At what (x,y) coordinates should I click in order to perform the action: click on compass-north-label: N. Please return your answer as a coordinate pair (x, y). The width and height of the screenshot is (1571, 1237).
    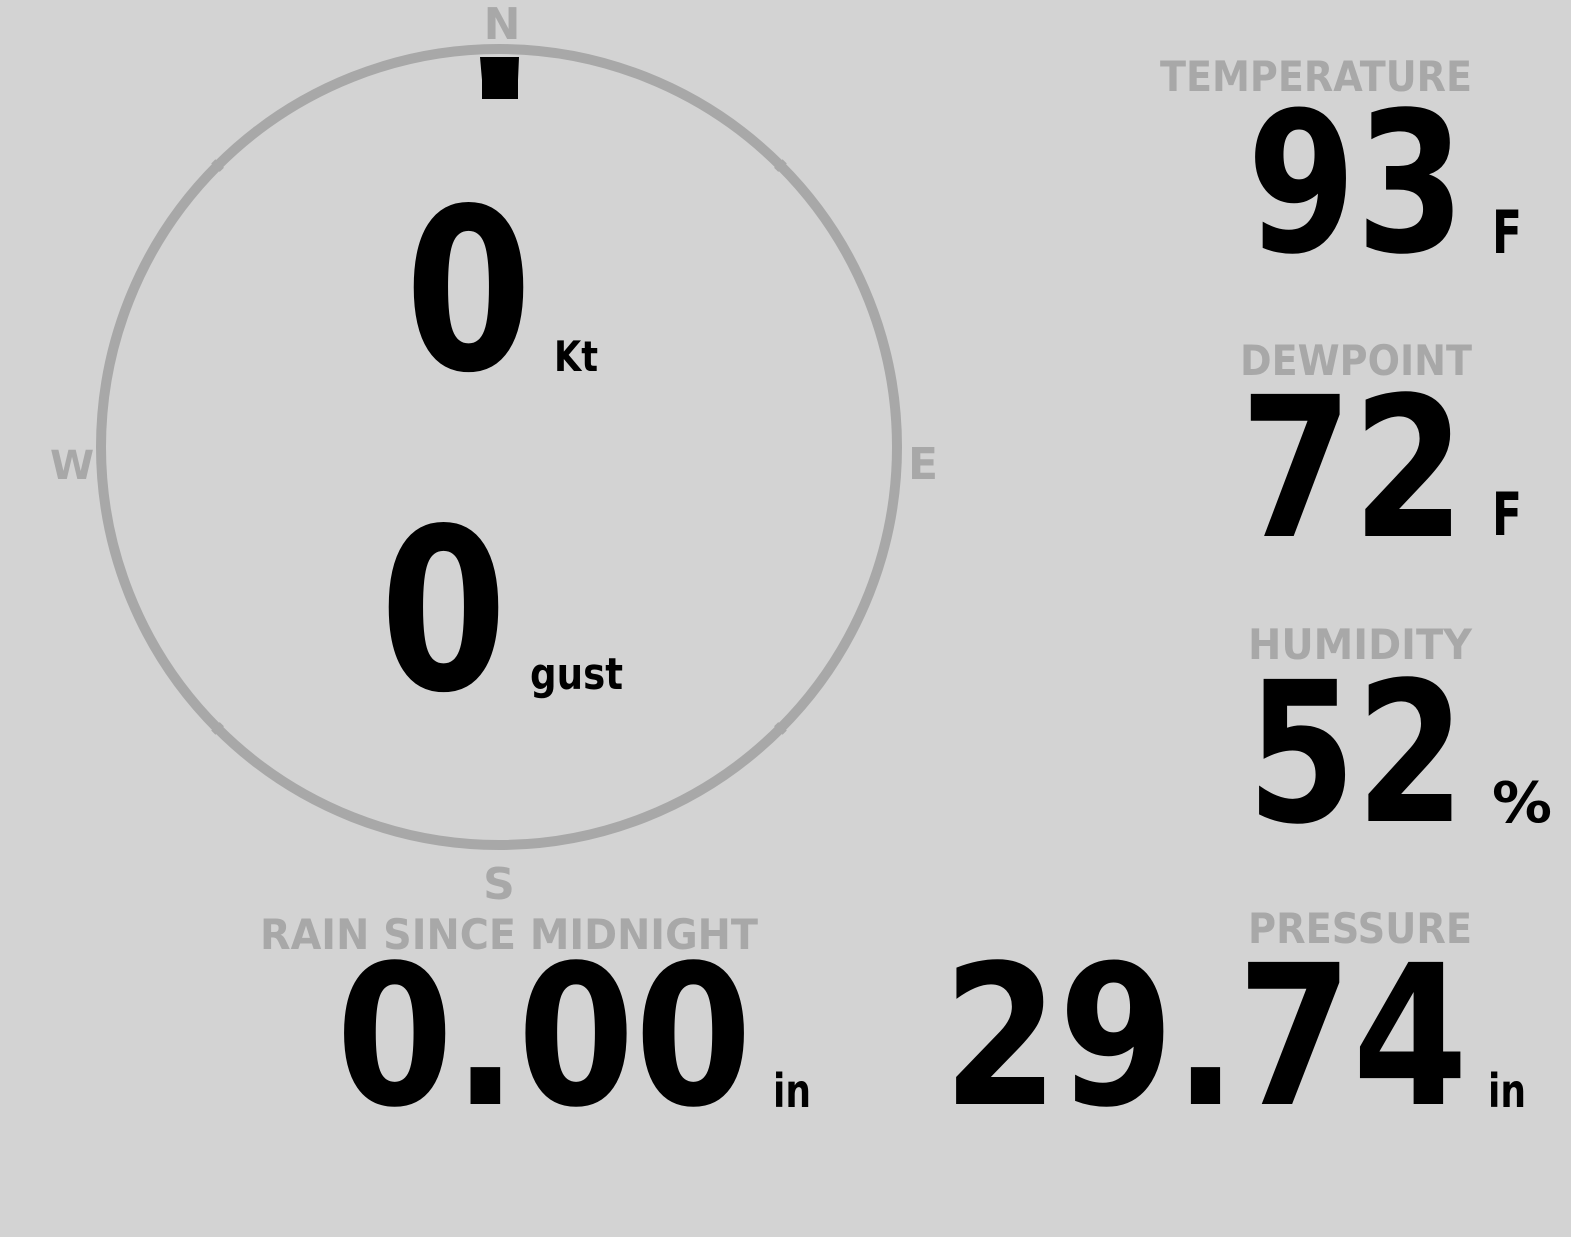
    Looking at the image, I should click on (502, 25).